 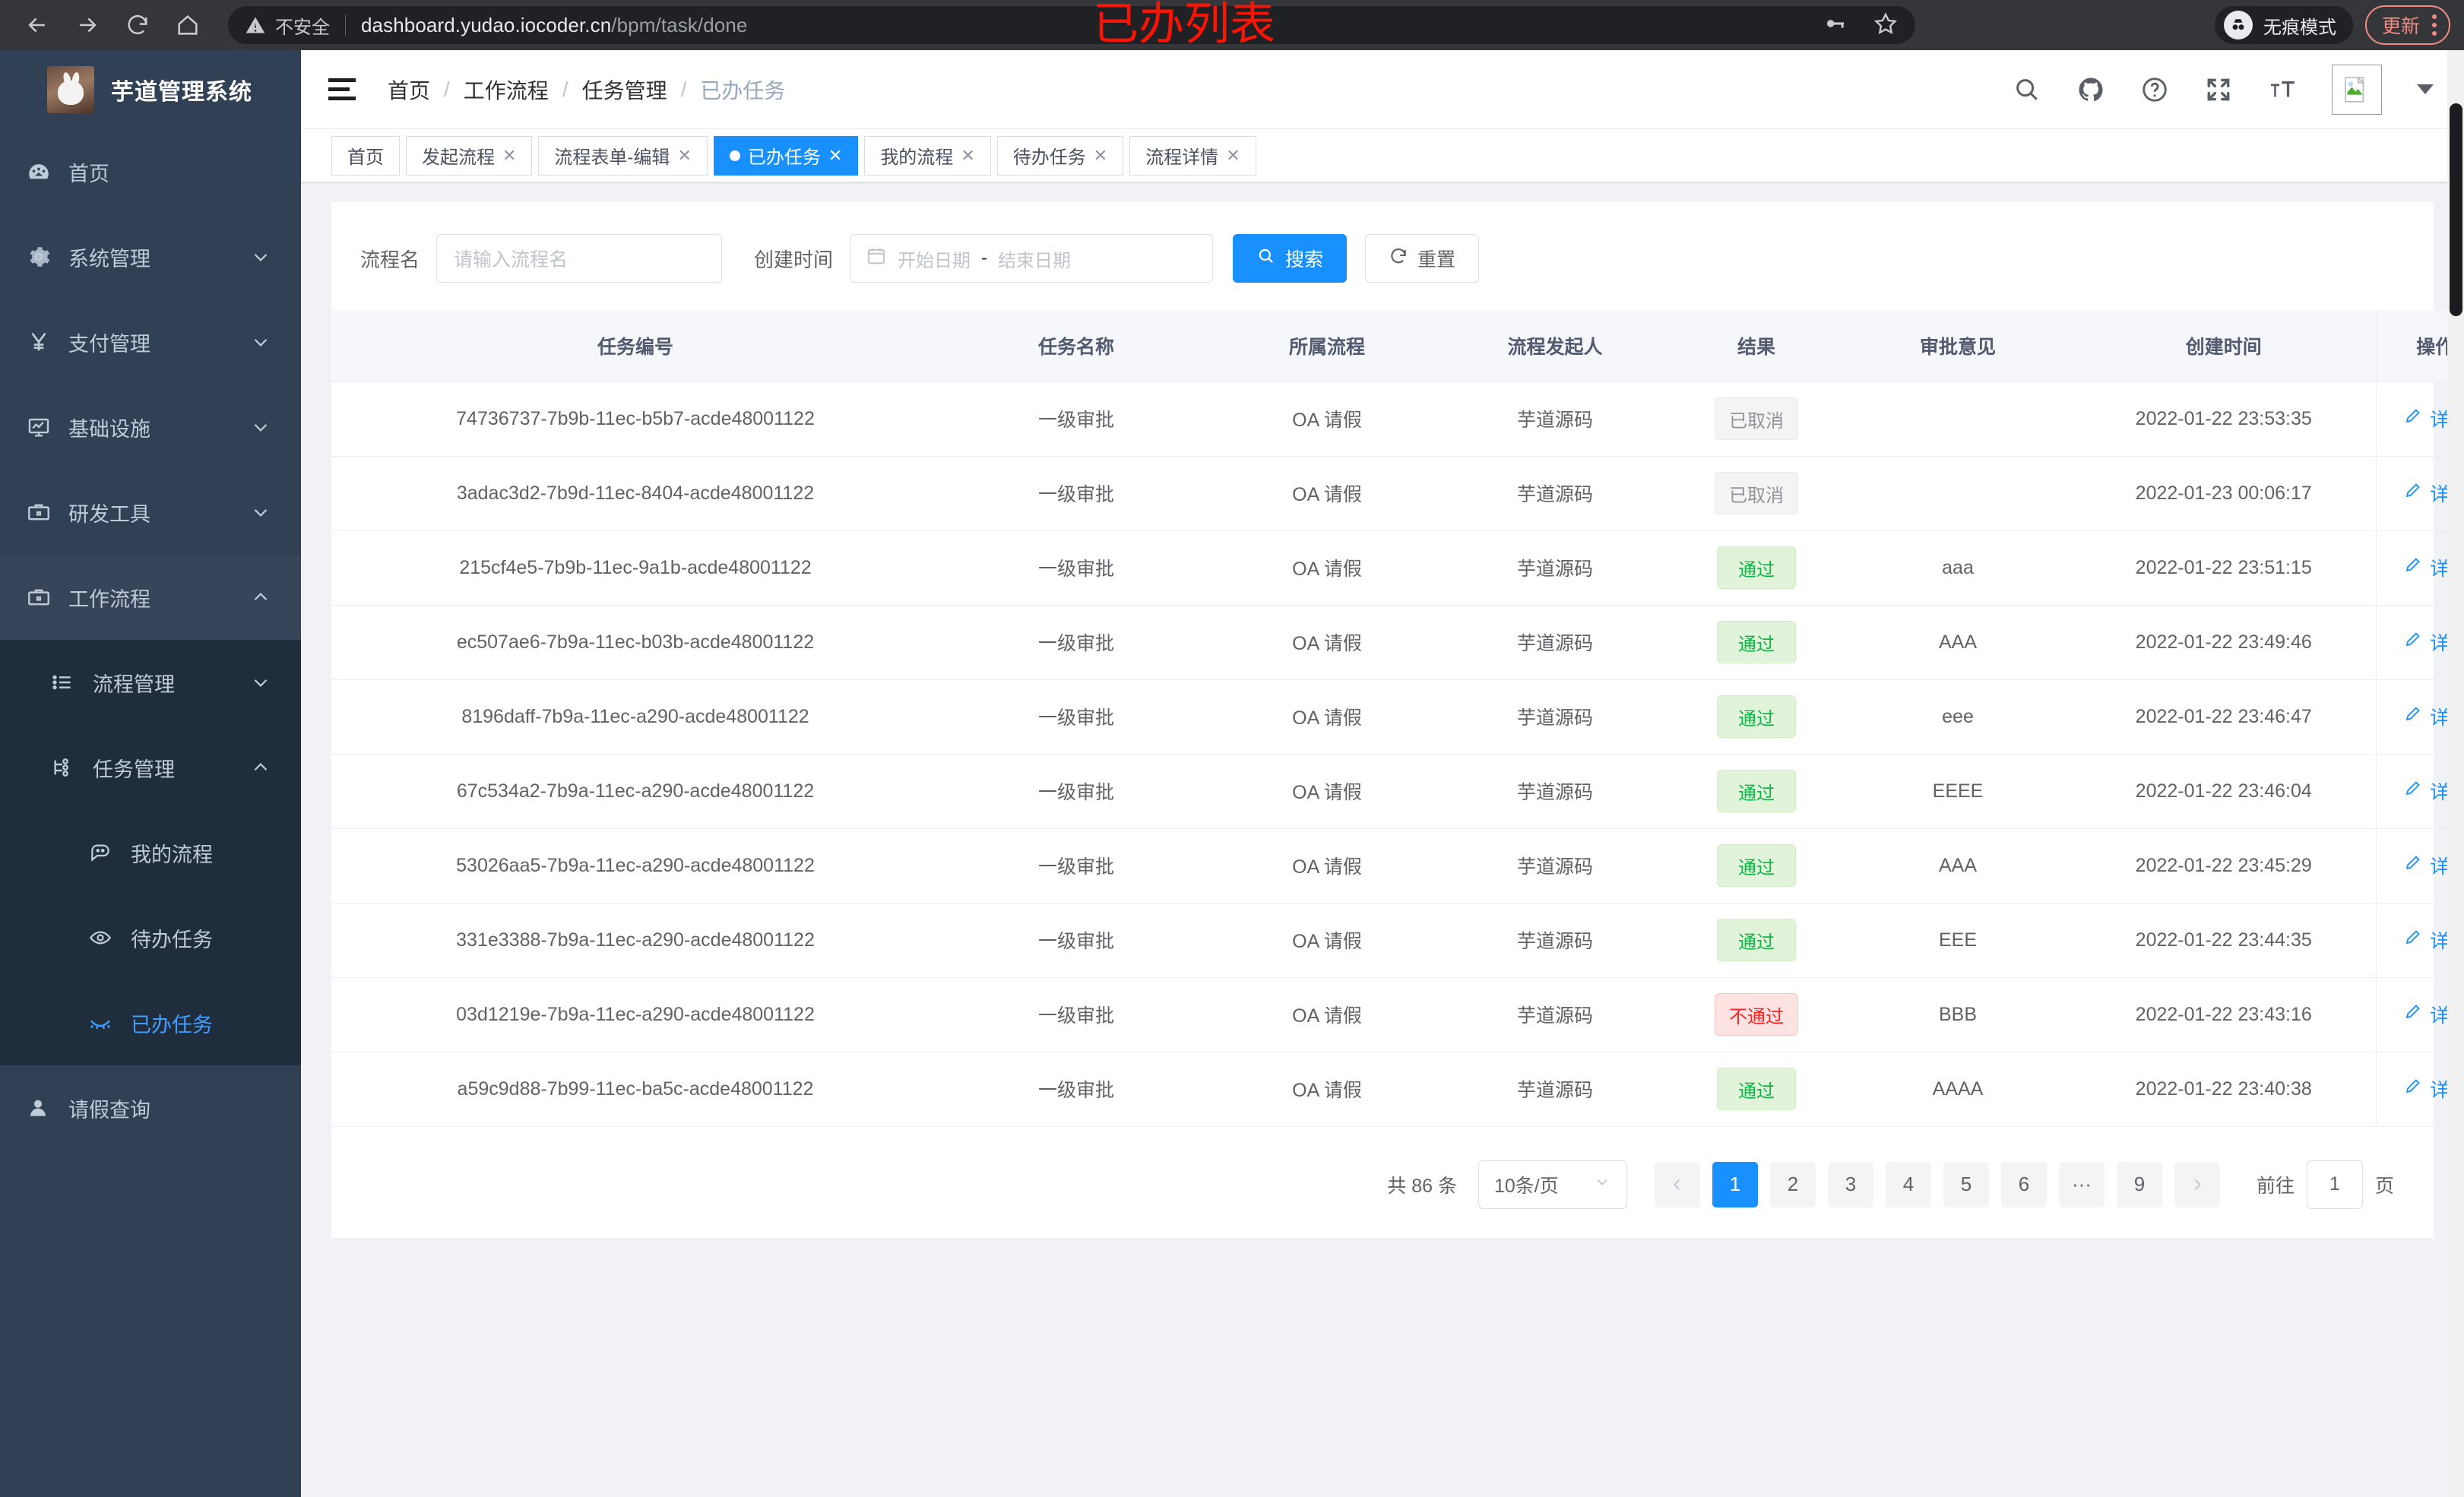 What do you see at coordinates (150, 767) in the screenshot?
I see `sidebar-item-task-management: 任务管理` at bounding box center [150, 767].